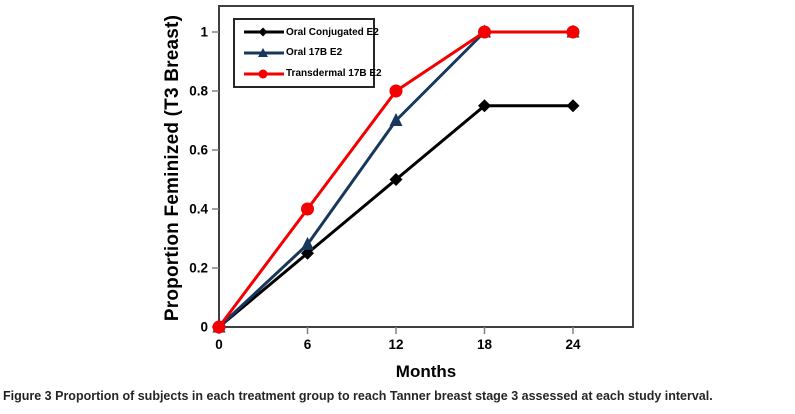  Describe the element at coordinates (27, 396) in the screenshot. I see `figure-caption-label: Figure 3` at that location.